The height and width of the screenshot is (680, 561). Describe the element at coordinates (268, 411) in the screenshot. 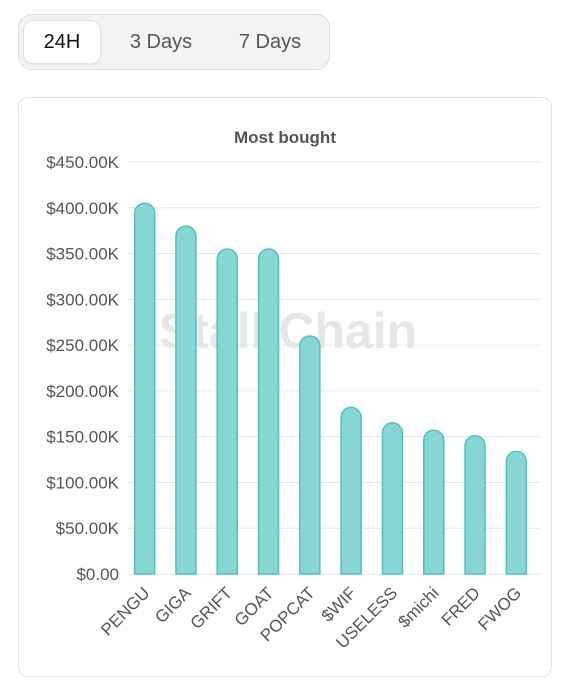

I see `bar-goat` at that location.